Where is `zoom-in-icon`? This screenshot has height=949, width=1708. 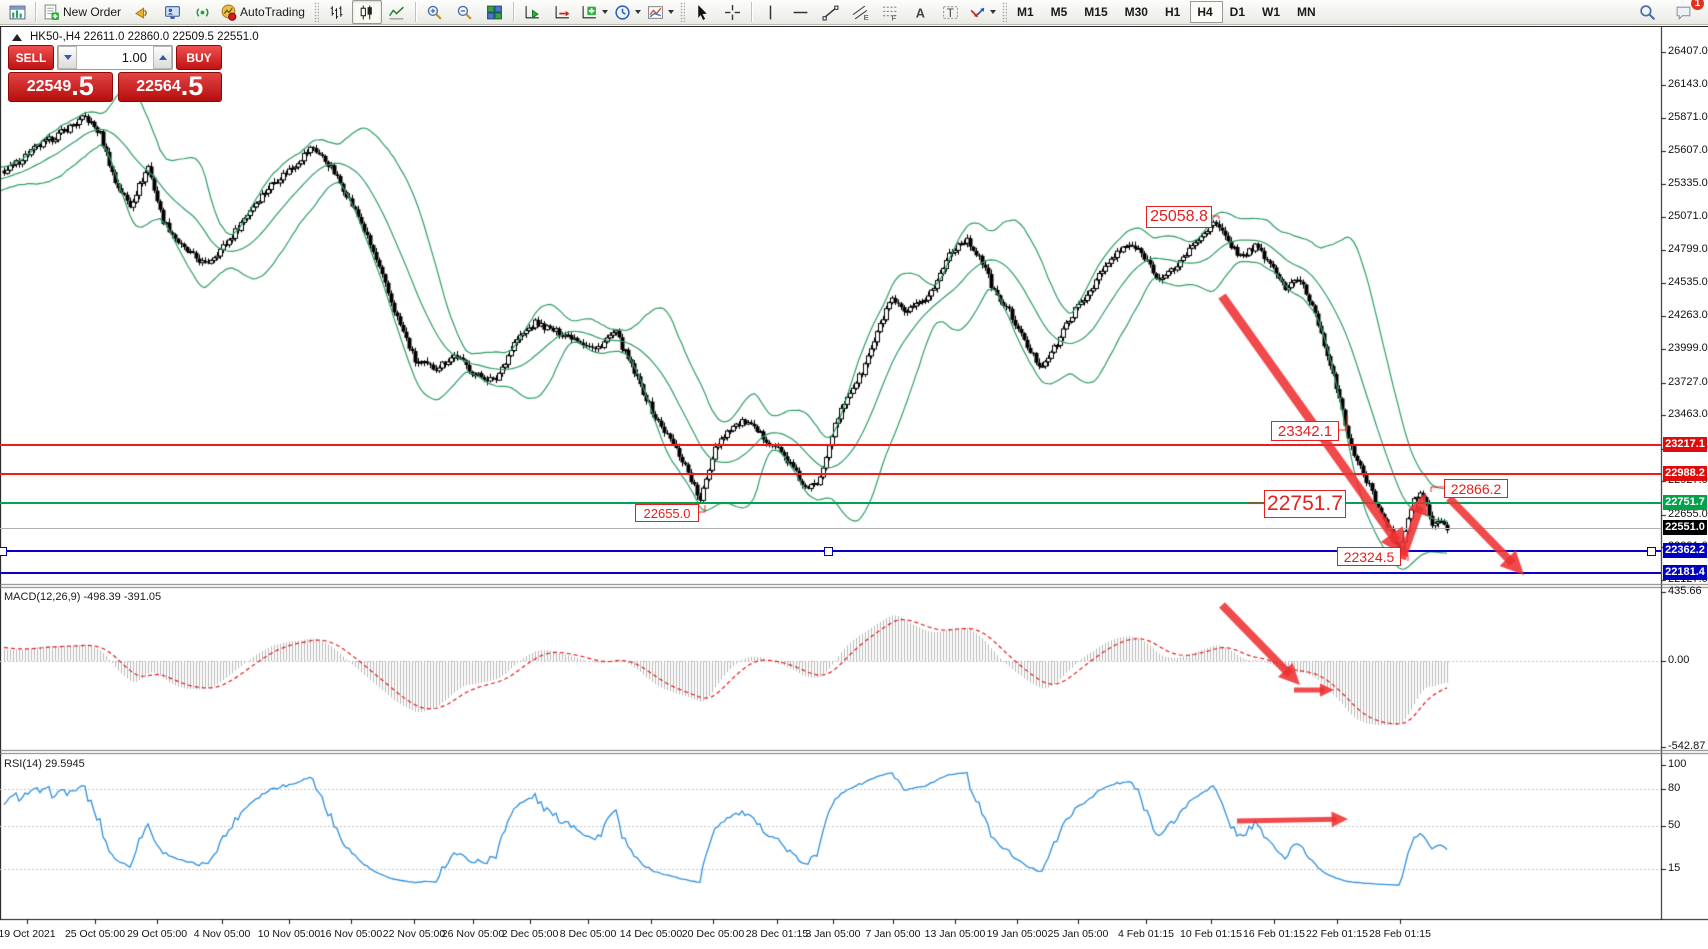 zoom-in-icon is located at coordinates (434, 12).